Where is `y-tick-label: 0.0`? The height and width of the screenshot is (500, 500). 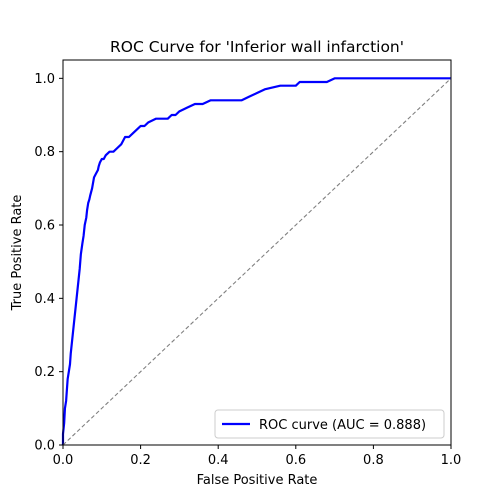
y-tick-label: 0.0 is located at coordinates (44, 446).